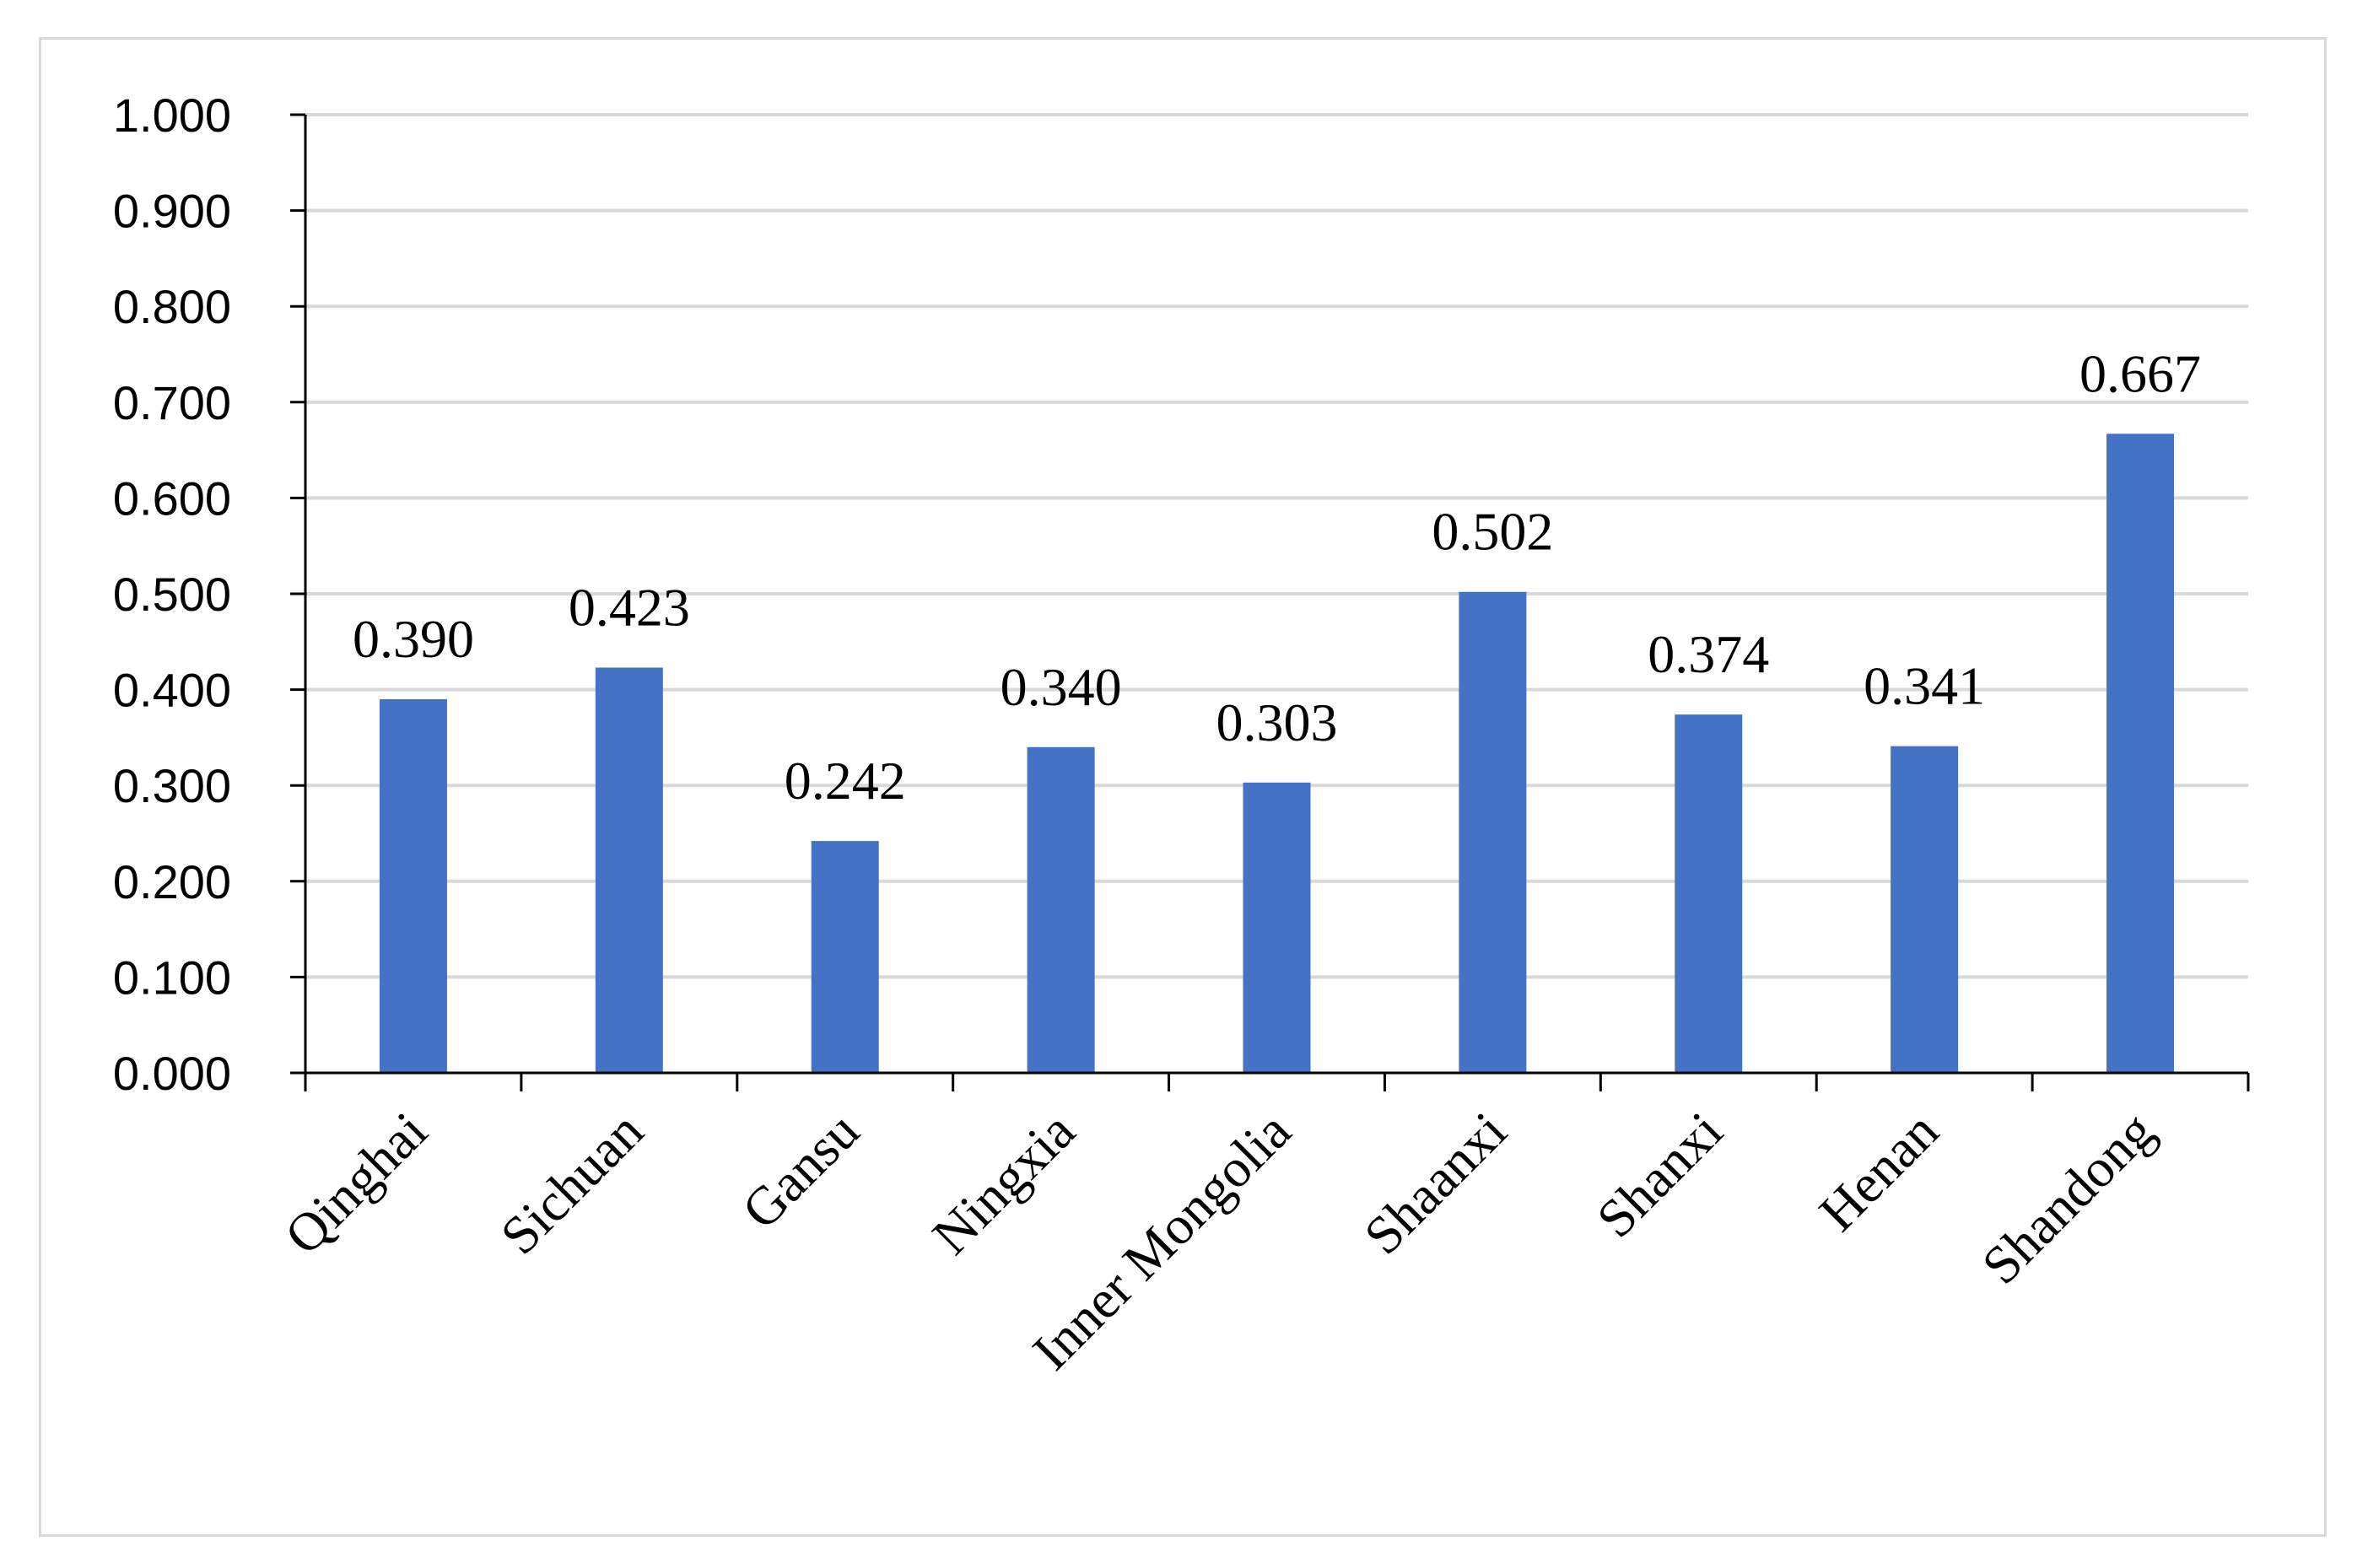  What do you see at coordinates (1492, 532) in the screenshot?
I see `data-label: 0.502` at bounding box center [1492, 532].